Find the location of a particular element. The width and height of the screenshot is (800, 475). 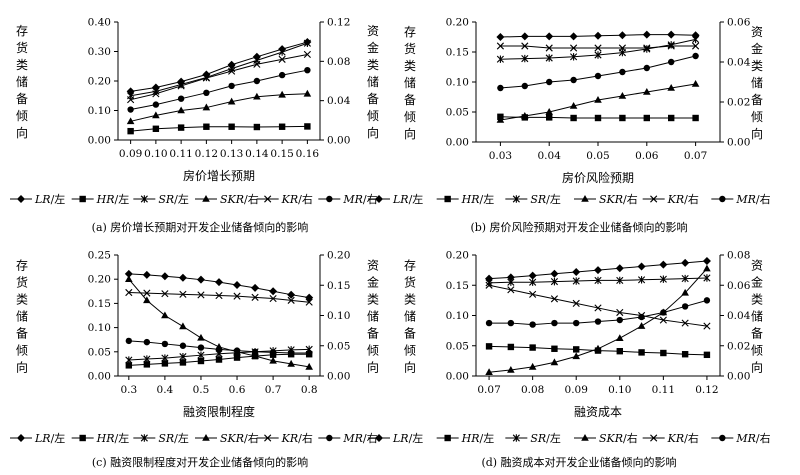

caption: (a) 房价增长预期对开发企业储备倾向的影响 is located at coordinates (200, 227).